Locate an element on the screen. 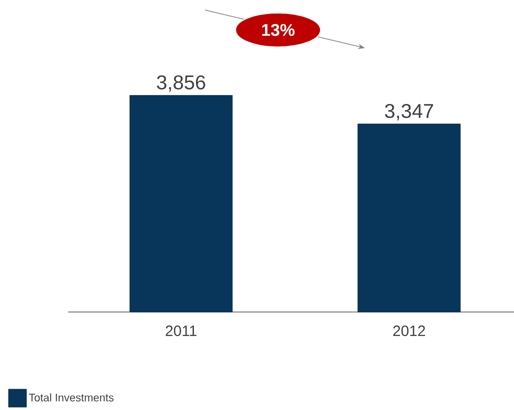  data-label: 3,856 is located at coordinates (181, 83).